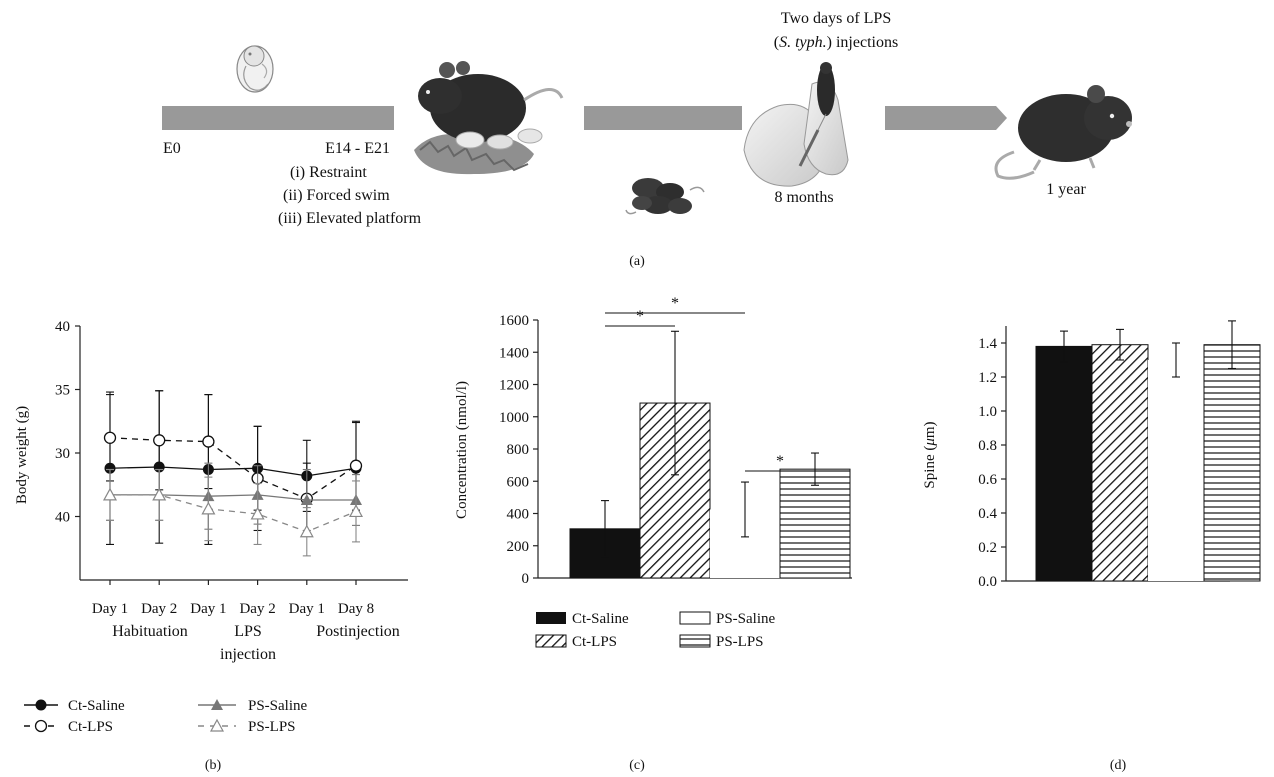 The width and height of the screenshot is (1274, 777). What do you see at coordinates (233, 598) in the screenshot?
I see `panel-b-x-ticks: Day 1 Day 2 Day 1 Day 2 Day 1 Day 8` at bounding box center [233, 598].